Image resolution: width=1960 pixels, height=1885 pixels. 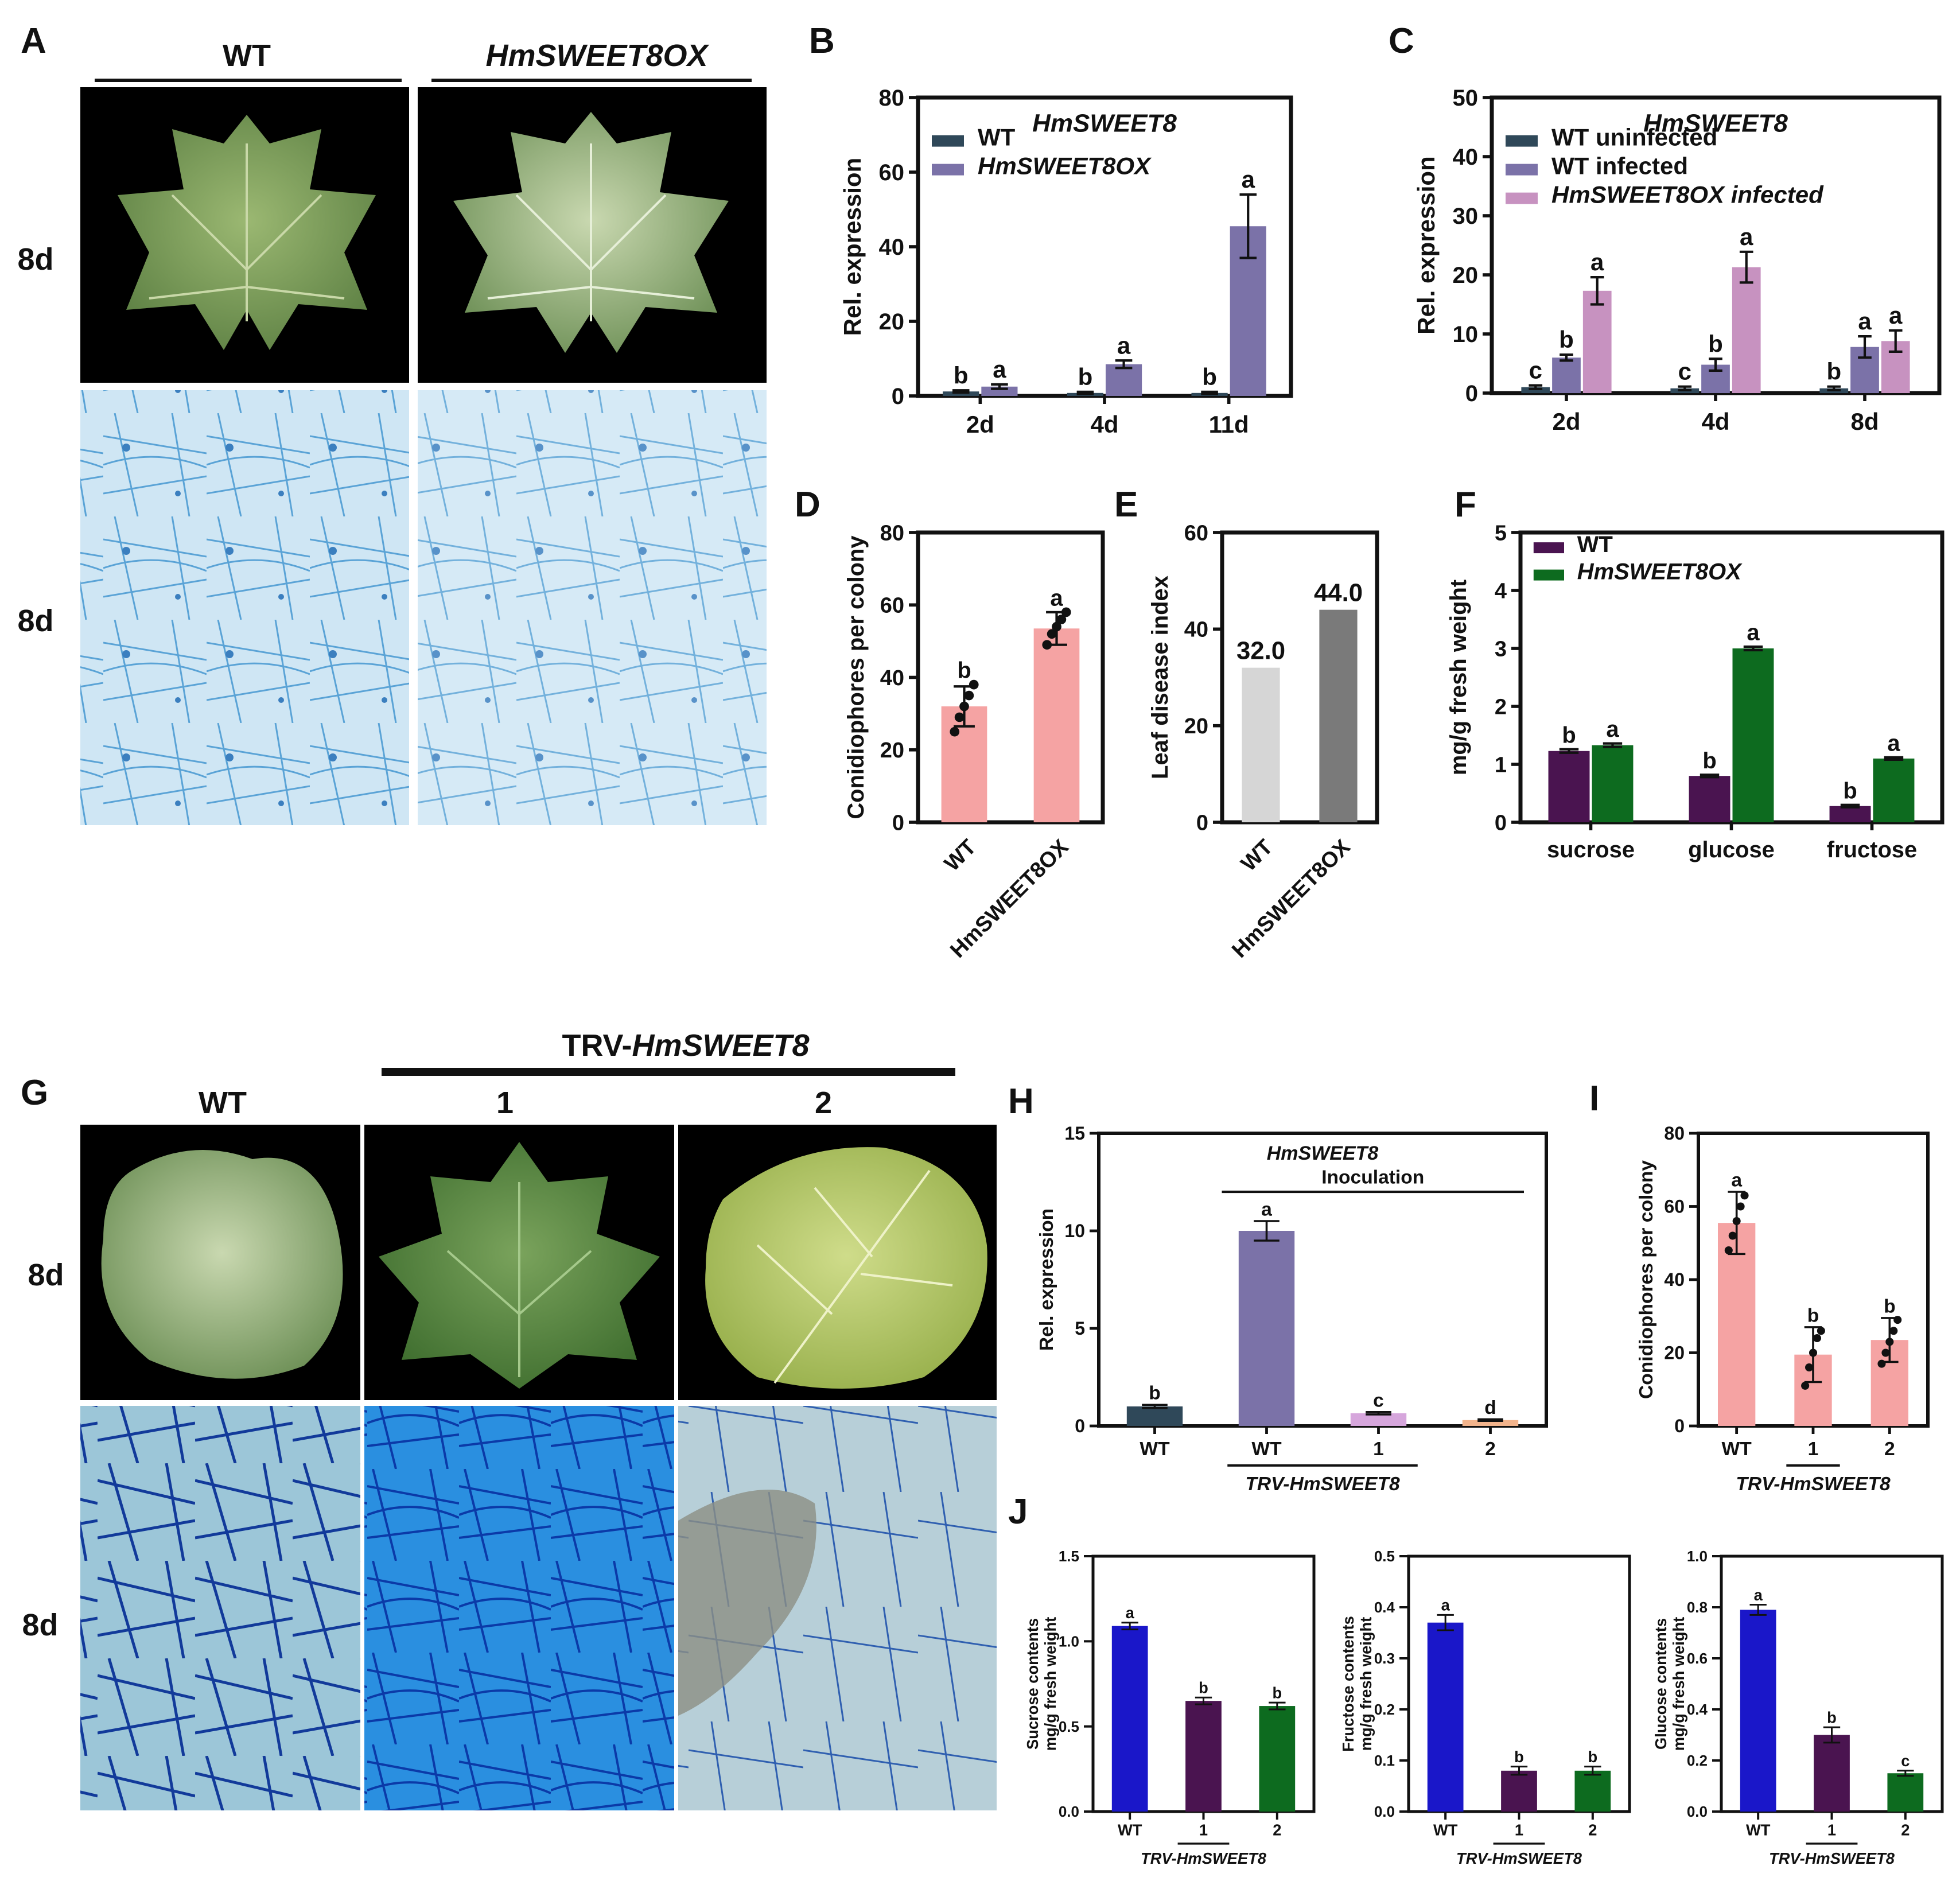 I want to click on x-tick-label: sucrose, so click(x=1591, y=849).